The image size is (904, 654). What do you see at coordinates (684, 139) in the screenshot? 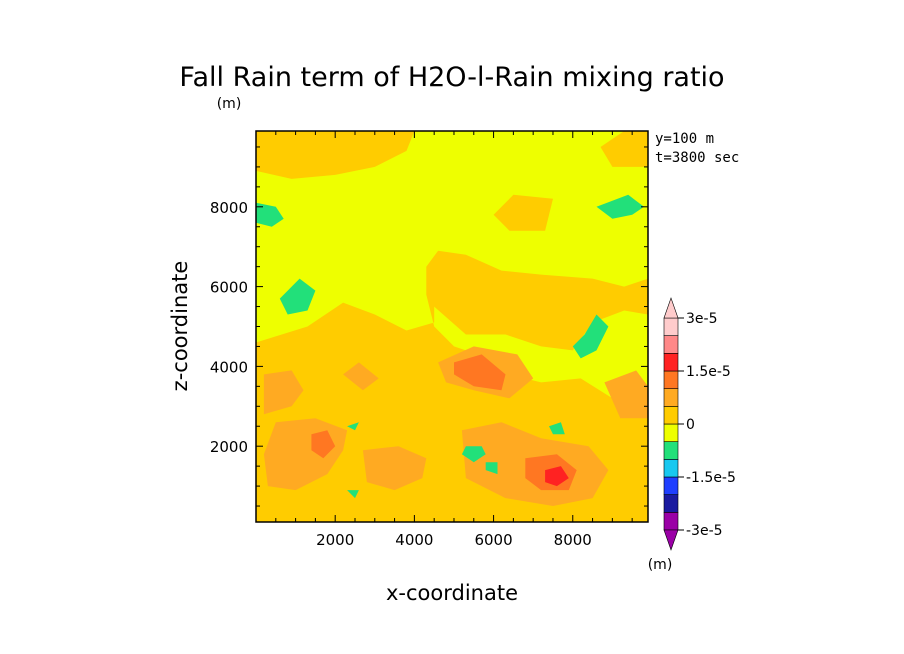
I see `info-y: y=100 m` at bounding box center [684, 139].